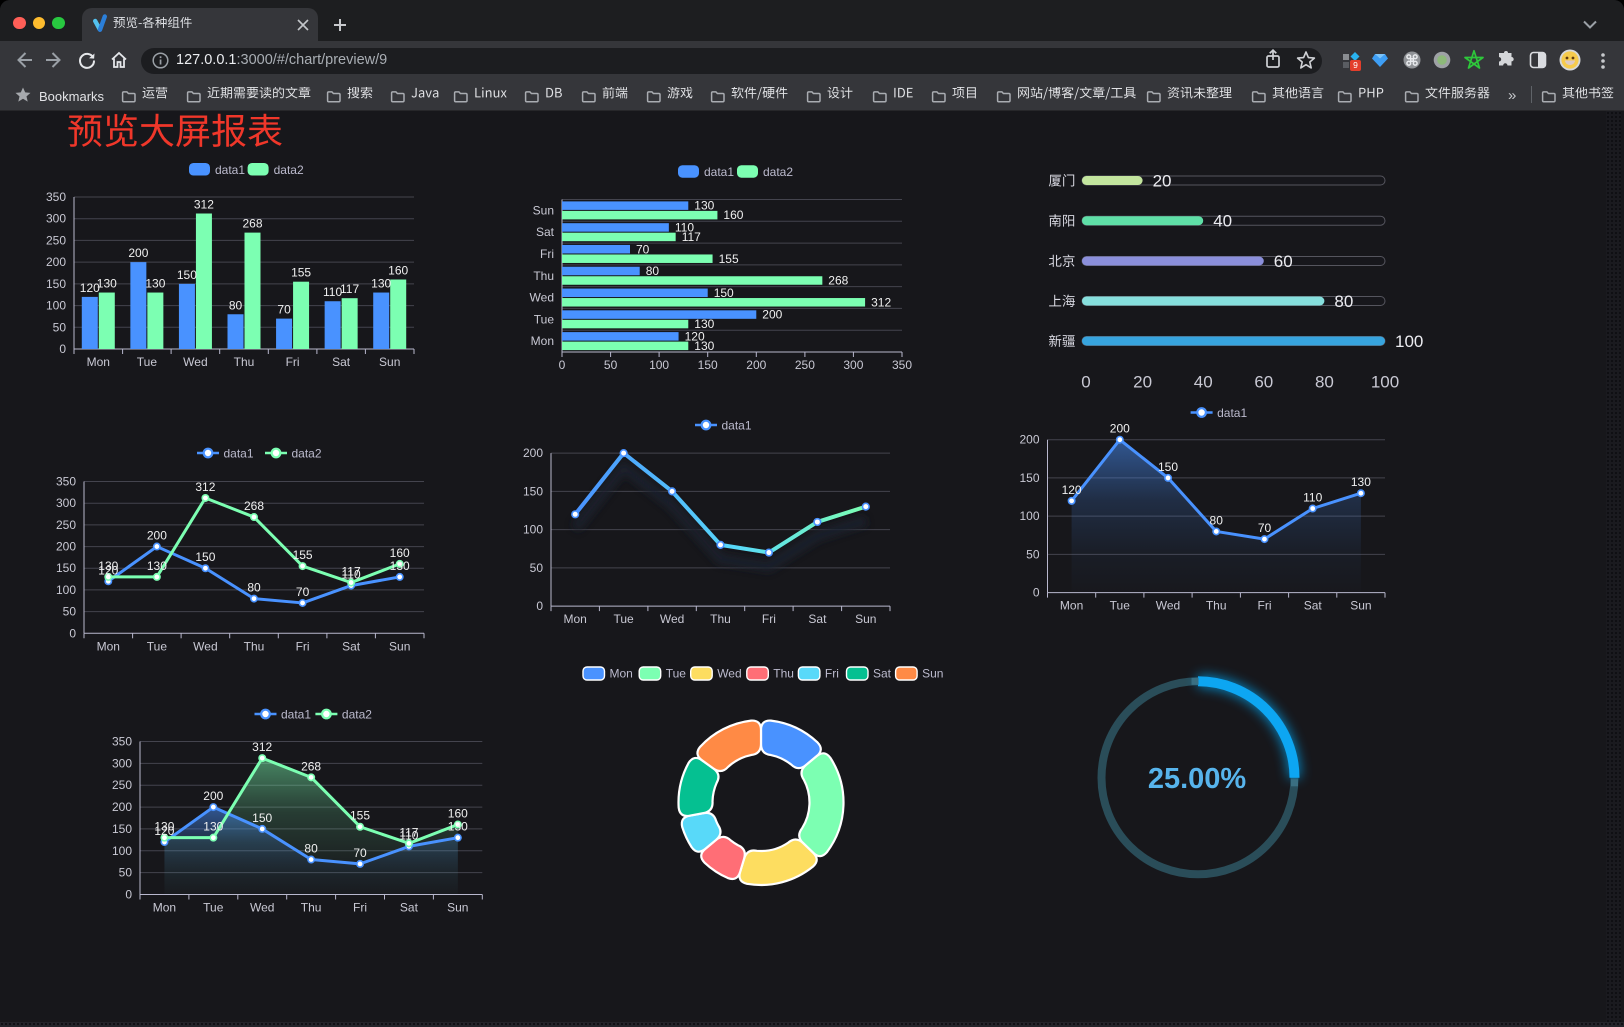 The image size is (1624, 1027). I want to click on svg-text: 40, so click(1203, 382).